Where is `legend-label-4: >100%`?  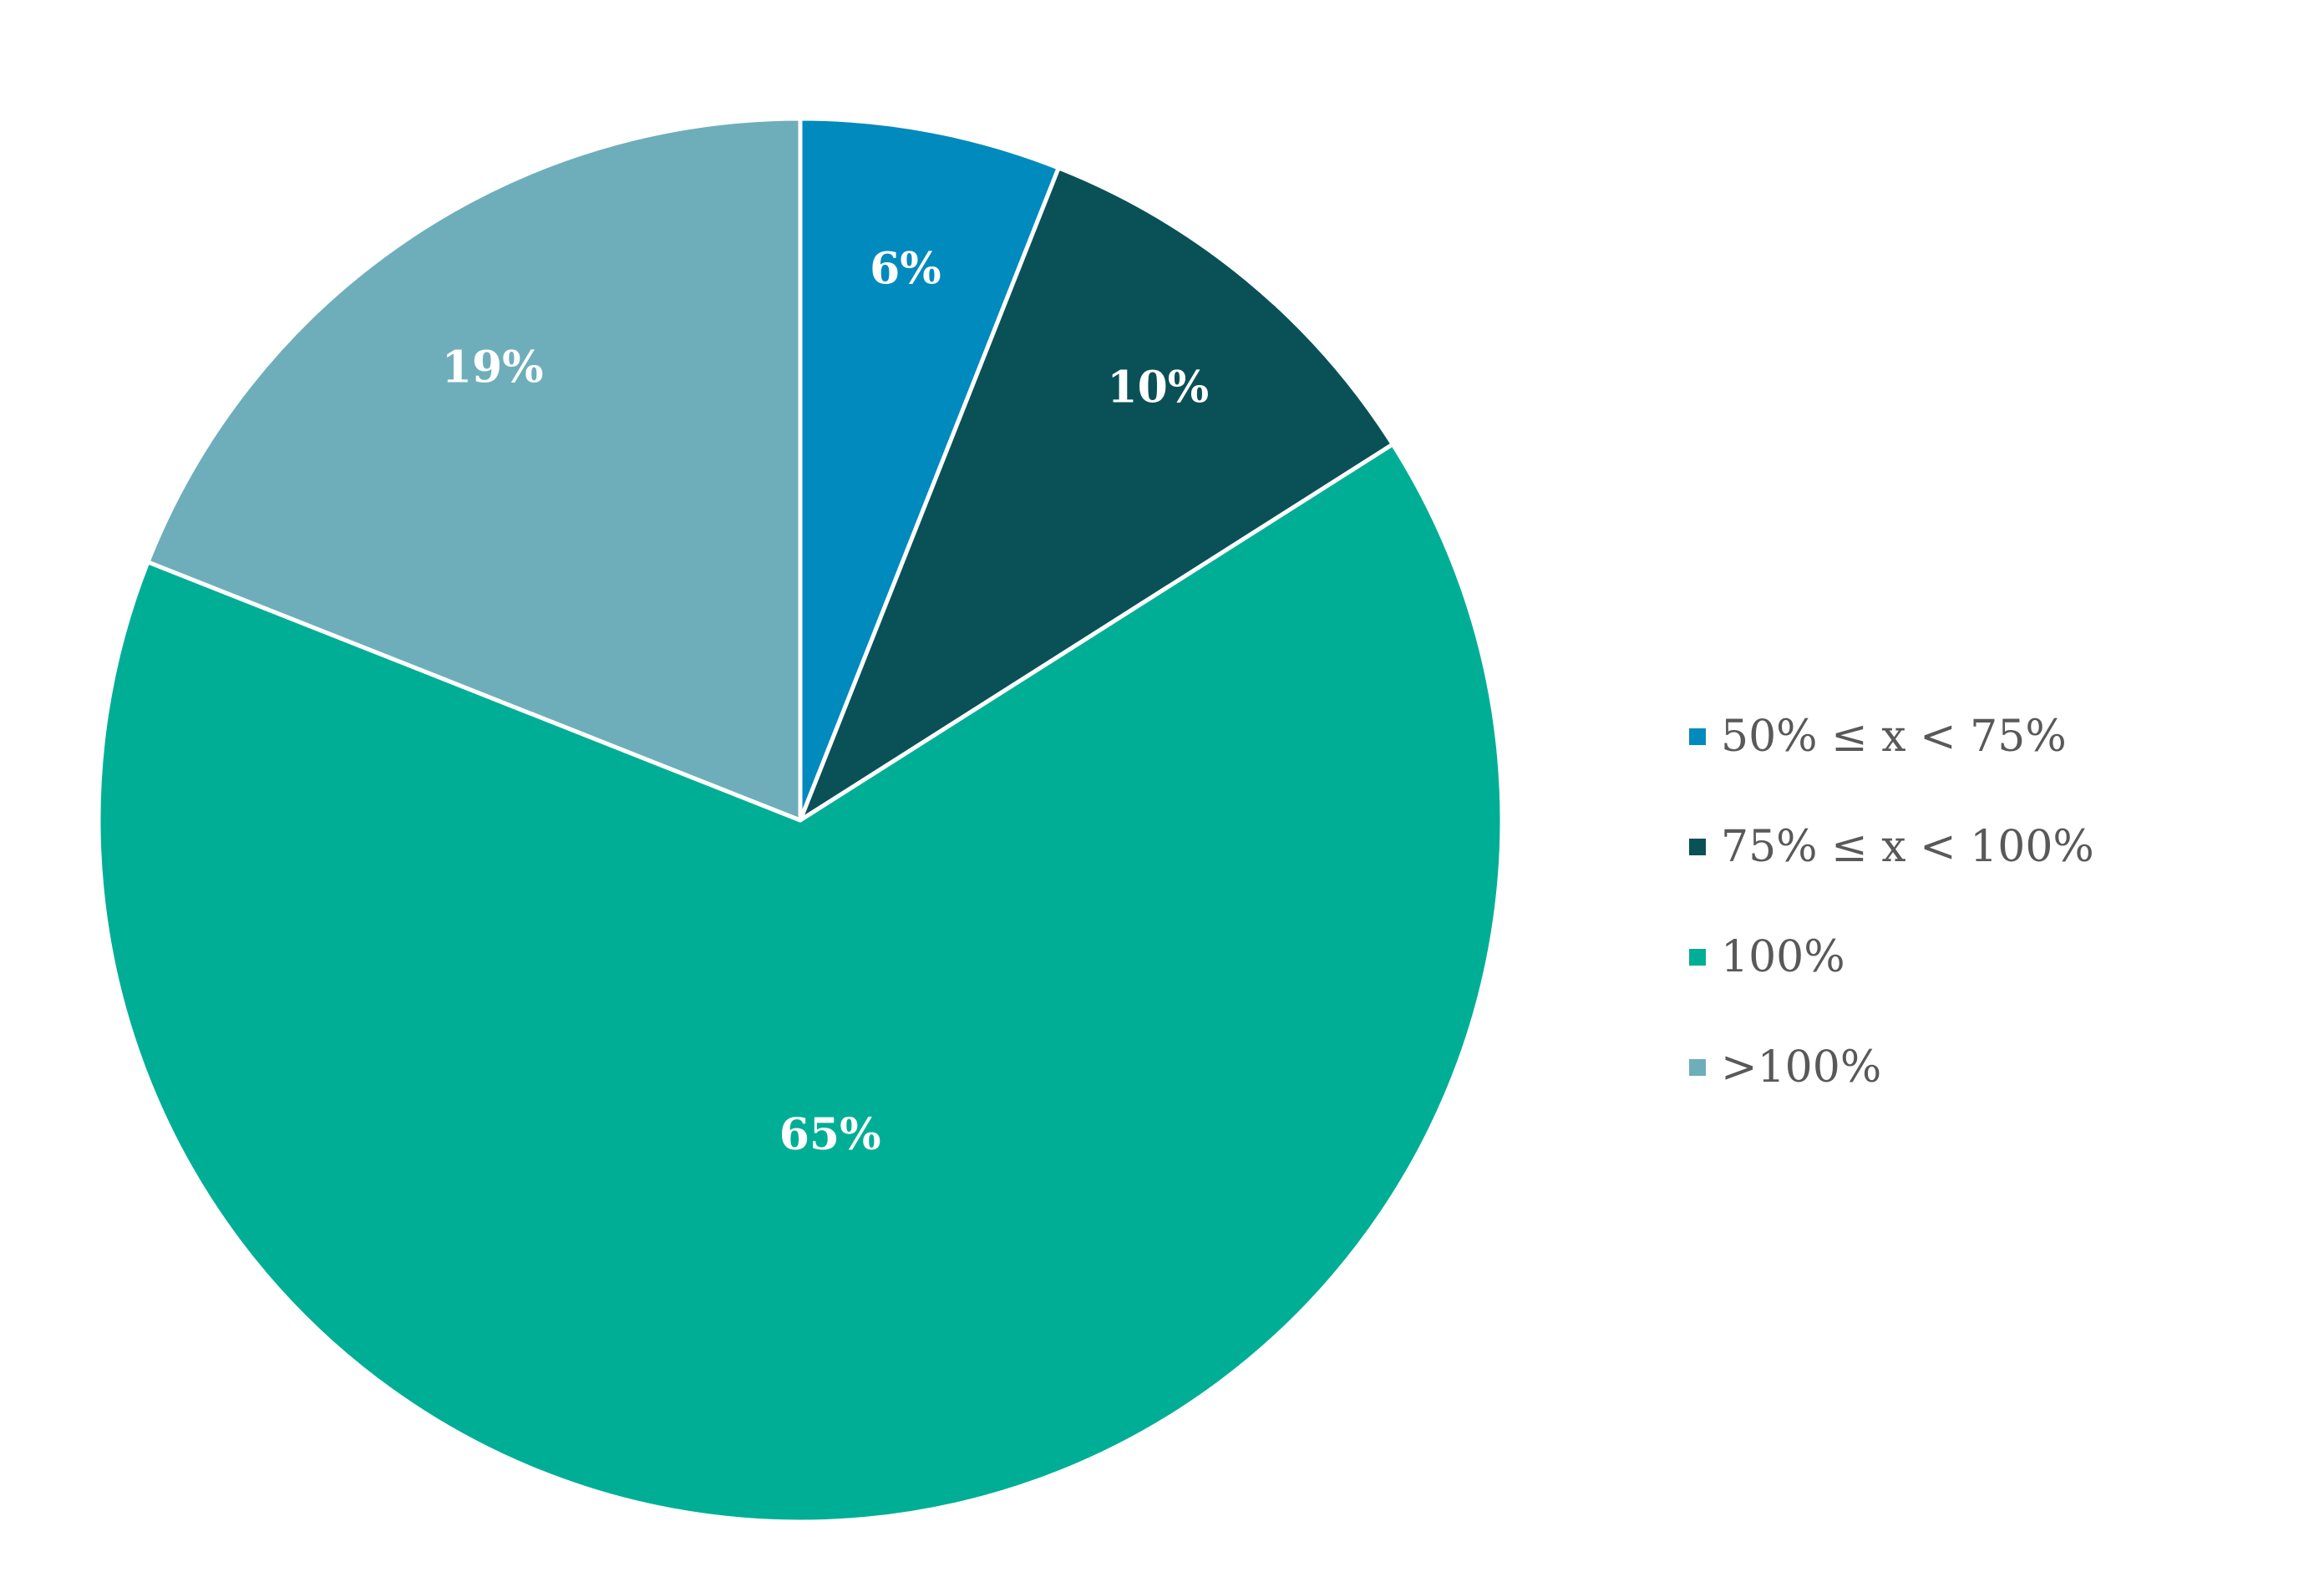
legend-label-4: >100% is located at coordinates (1801, 1067).